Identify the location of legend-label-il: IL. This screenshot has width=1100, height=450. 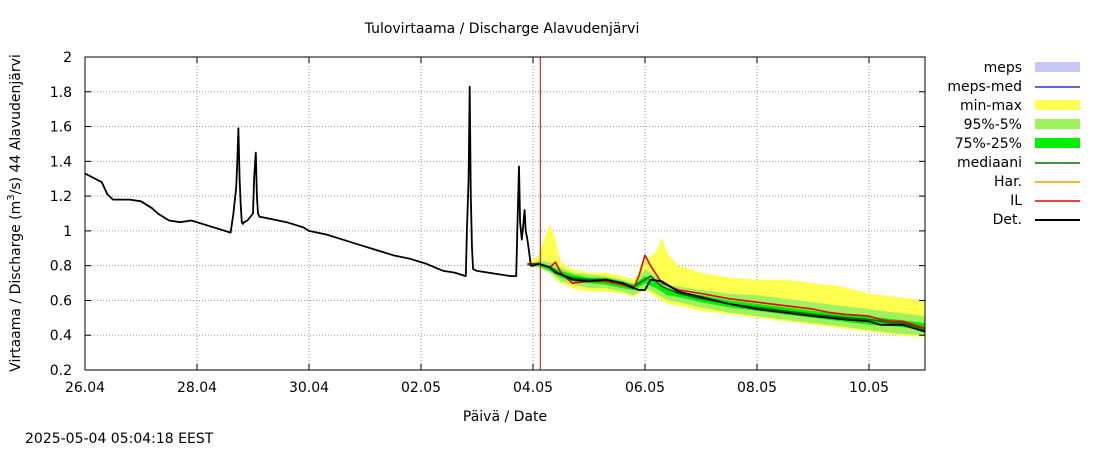
(1016, 201).